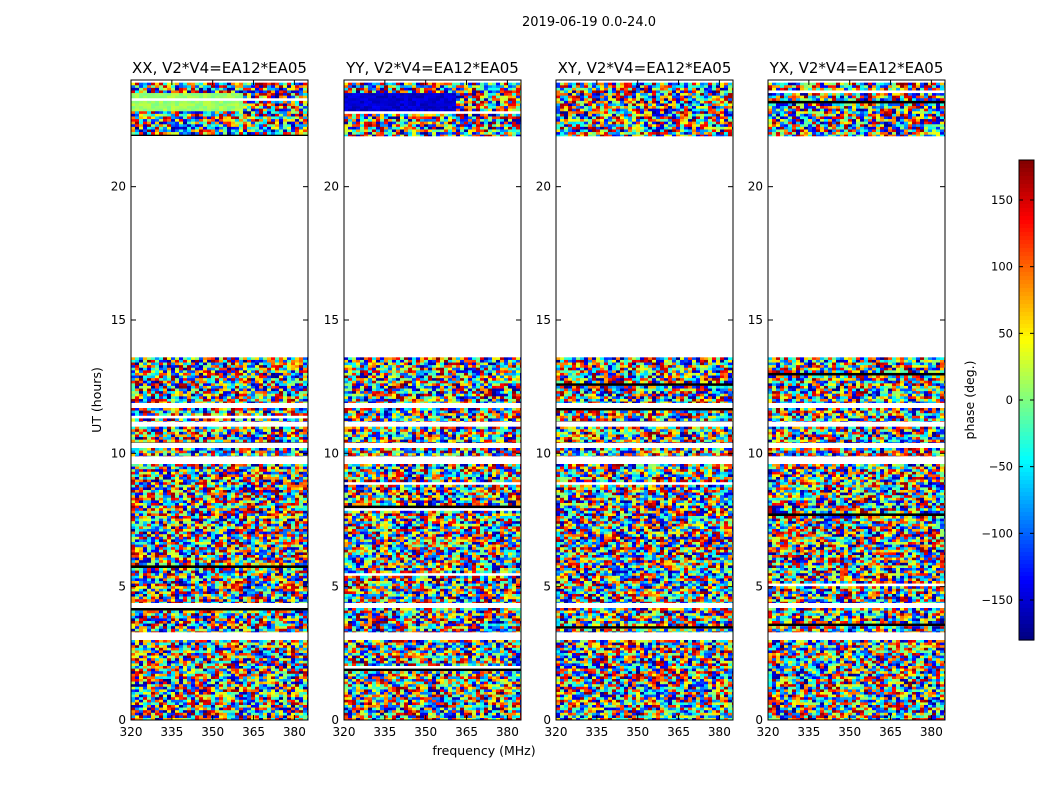 The image size is (1050, 800). What do you see at coordinates (96, 400) in the screenshot?
I see `y-axis-label: UT (hours)` at bounding box center [96, 400].